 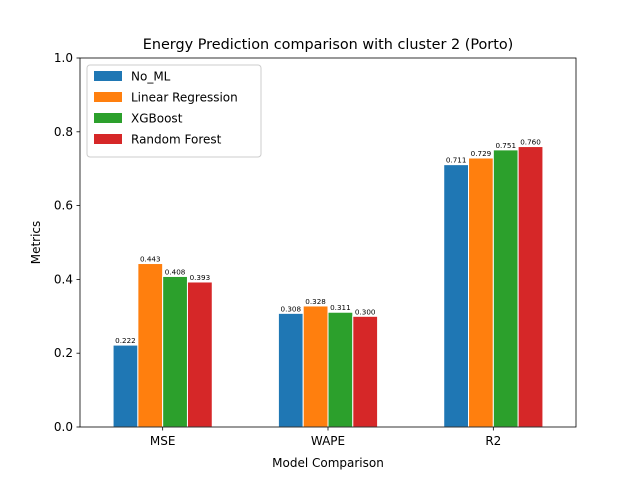 What do you see at coordinates (505, 145) in the screenshot?
I see `bar-value-label: 0.751` at bounding box center [505, 145].